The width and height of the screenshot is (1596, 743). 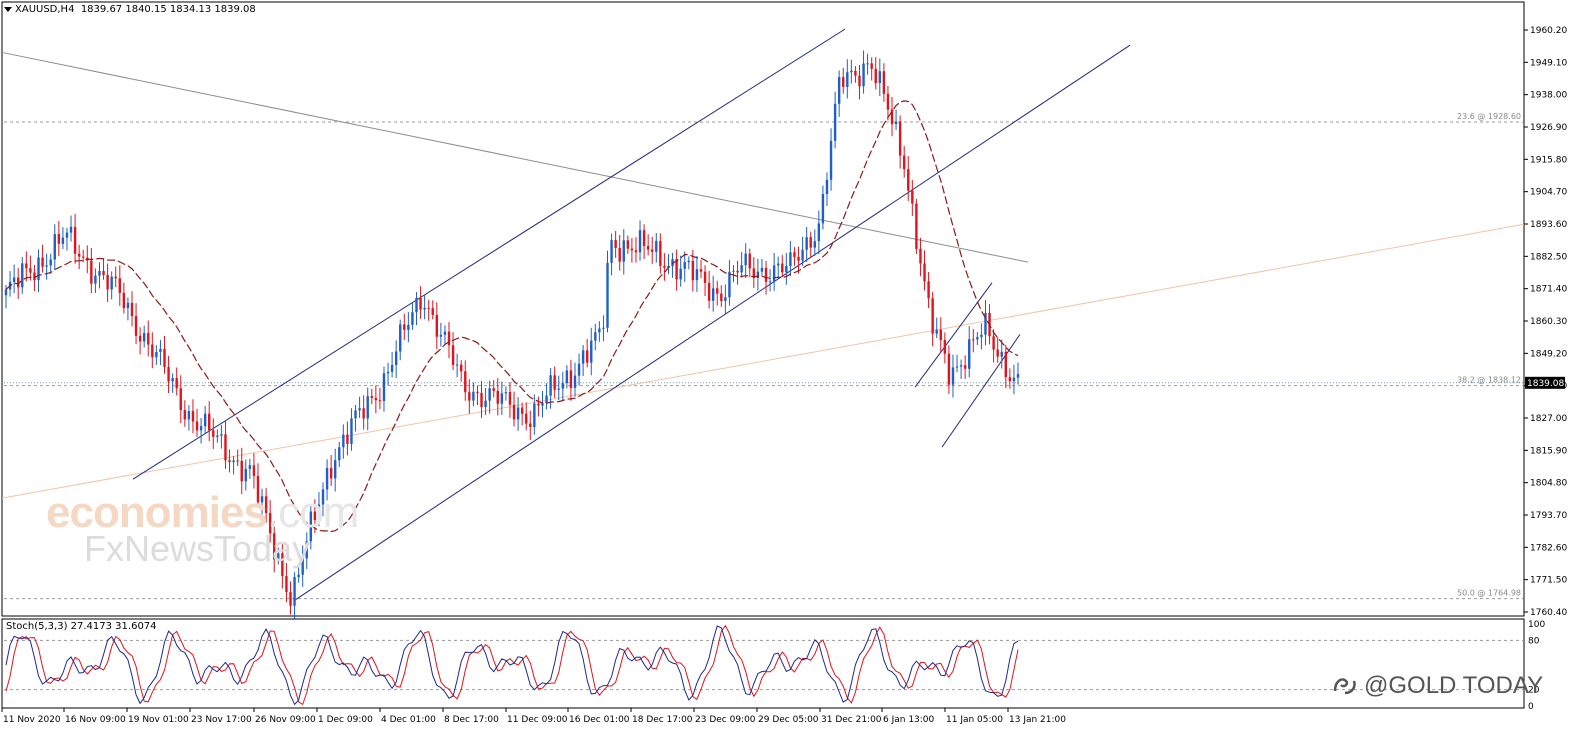 What do you see at coordinates (168, 9) in the screenshot?
I see `ohlc-readout: 1839.67 1840.15 1834.13 1839.08` at bounding box center [168, 9].